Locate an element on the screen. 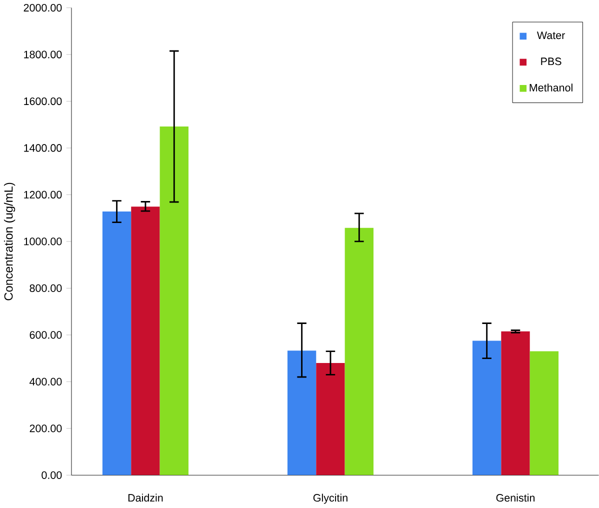 The image size is (599, 508). y-tick-label: 1600.00 is located at coordinates (43, 102).